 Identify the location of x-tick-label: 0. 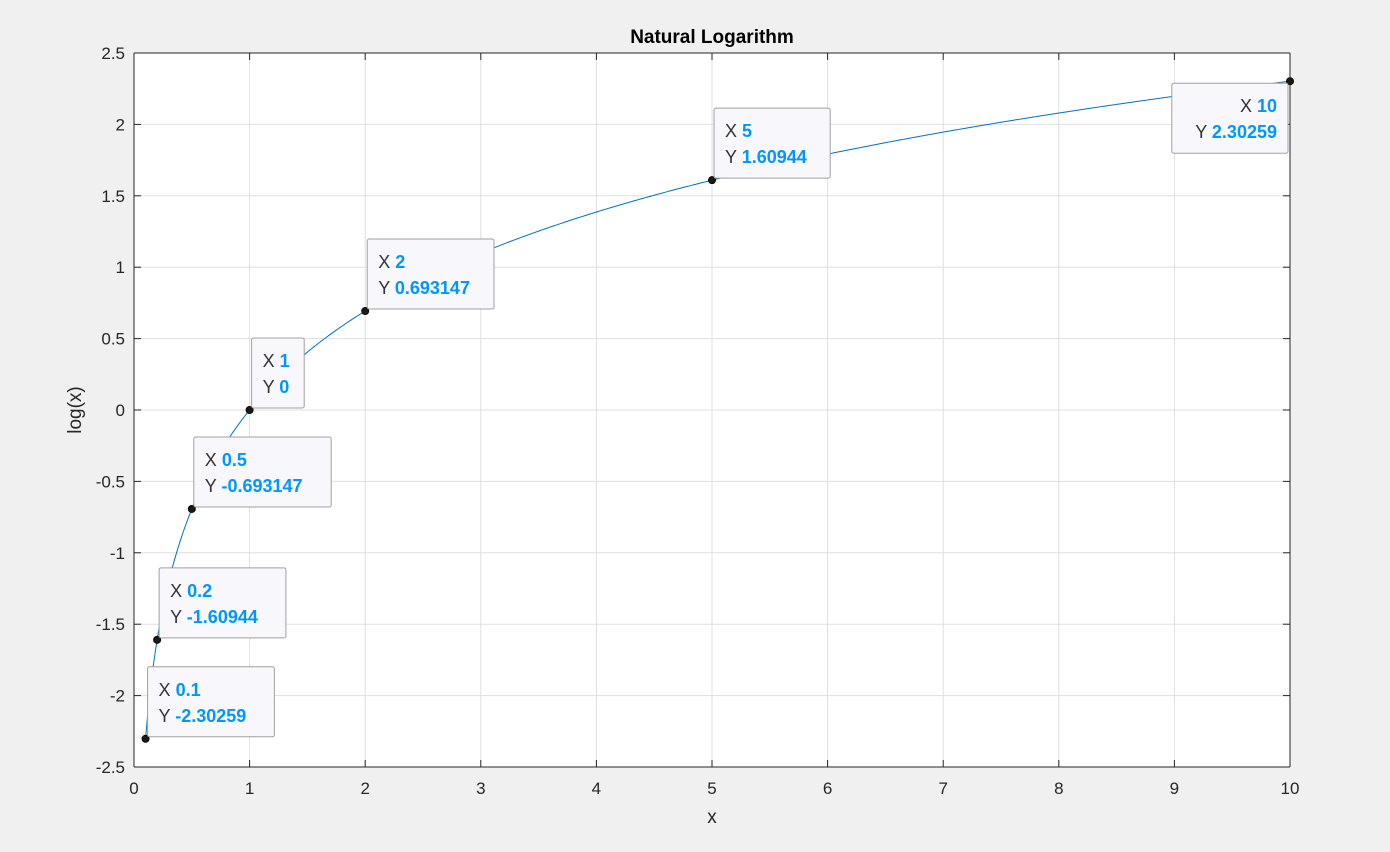
(133, 788).